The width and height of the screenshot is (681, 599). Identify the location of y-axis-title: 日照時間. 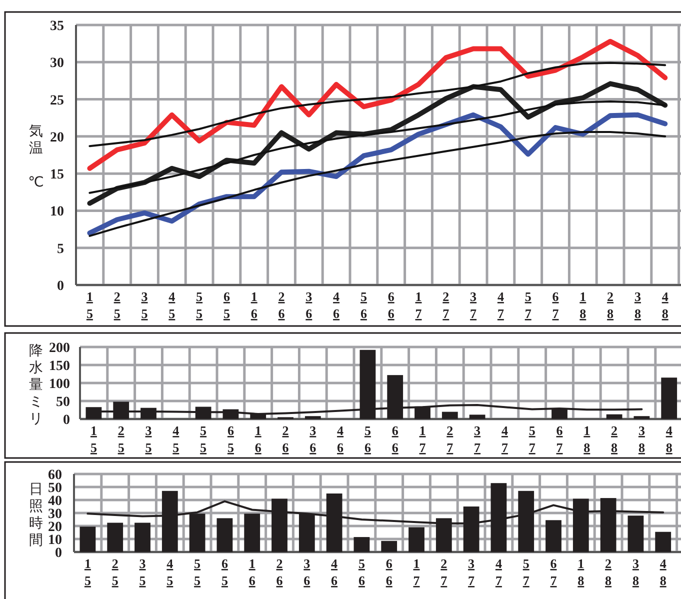
(36, 515).